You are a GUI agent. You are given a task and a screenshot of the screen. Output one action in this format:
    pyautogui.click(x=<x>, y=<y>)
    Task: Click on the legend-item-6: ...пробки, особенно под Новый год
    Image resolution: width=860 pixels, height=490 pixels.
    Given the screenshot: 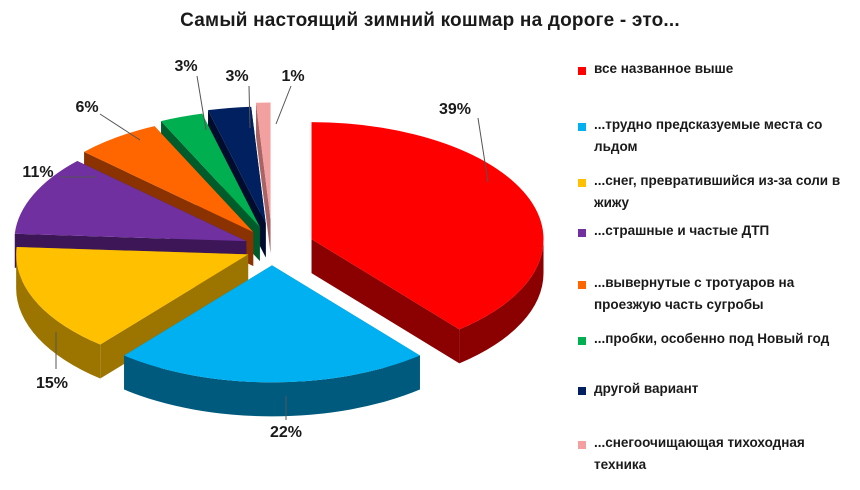 What is the action you would take?
    pyautogui.click(x=719, y=340)
    